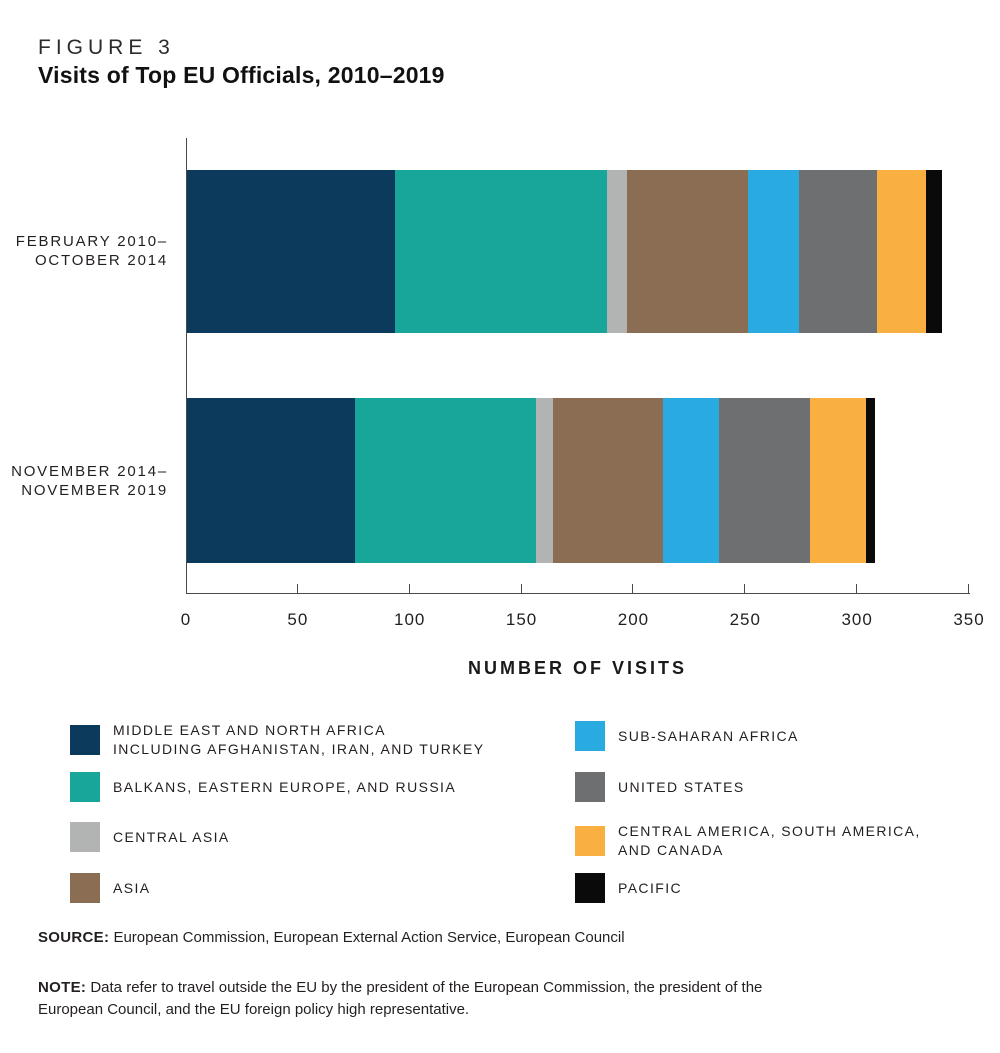 The height and width of the screenshot is (1053, 1000). Describe the element at coordinates (62, 987) in the screenshot. I see `note-label: NOTE:` at that location.